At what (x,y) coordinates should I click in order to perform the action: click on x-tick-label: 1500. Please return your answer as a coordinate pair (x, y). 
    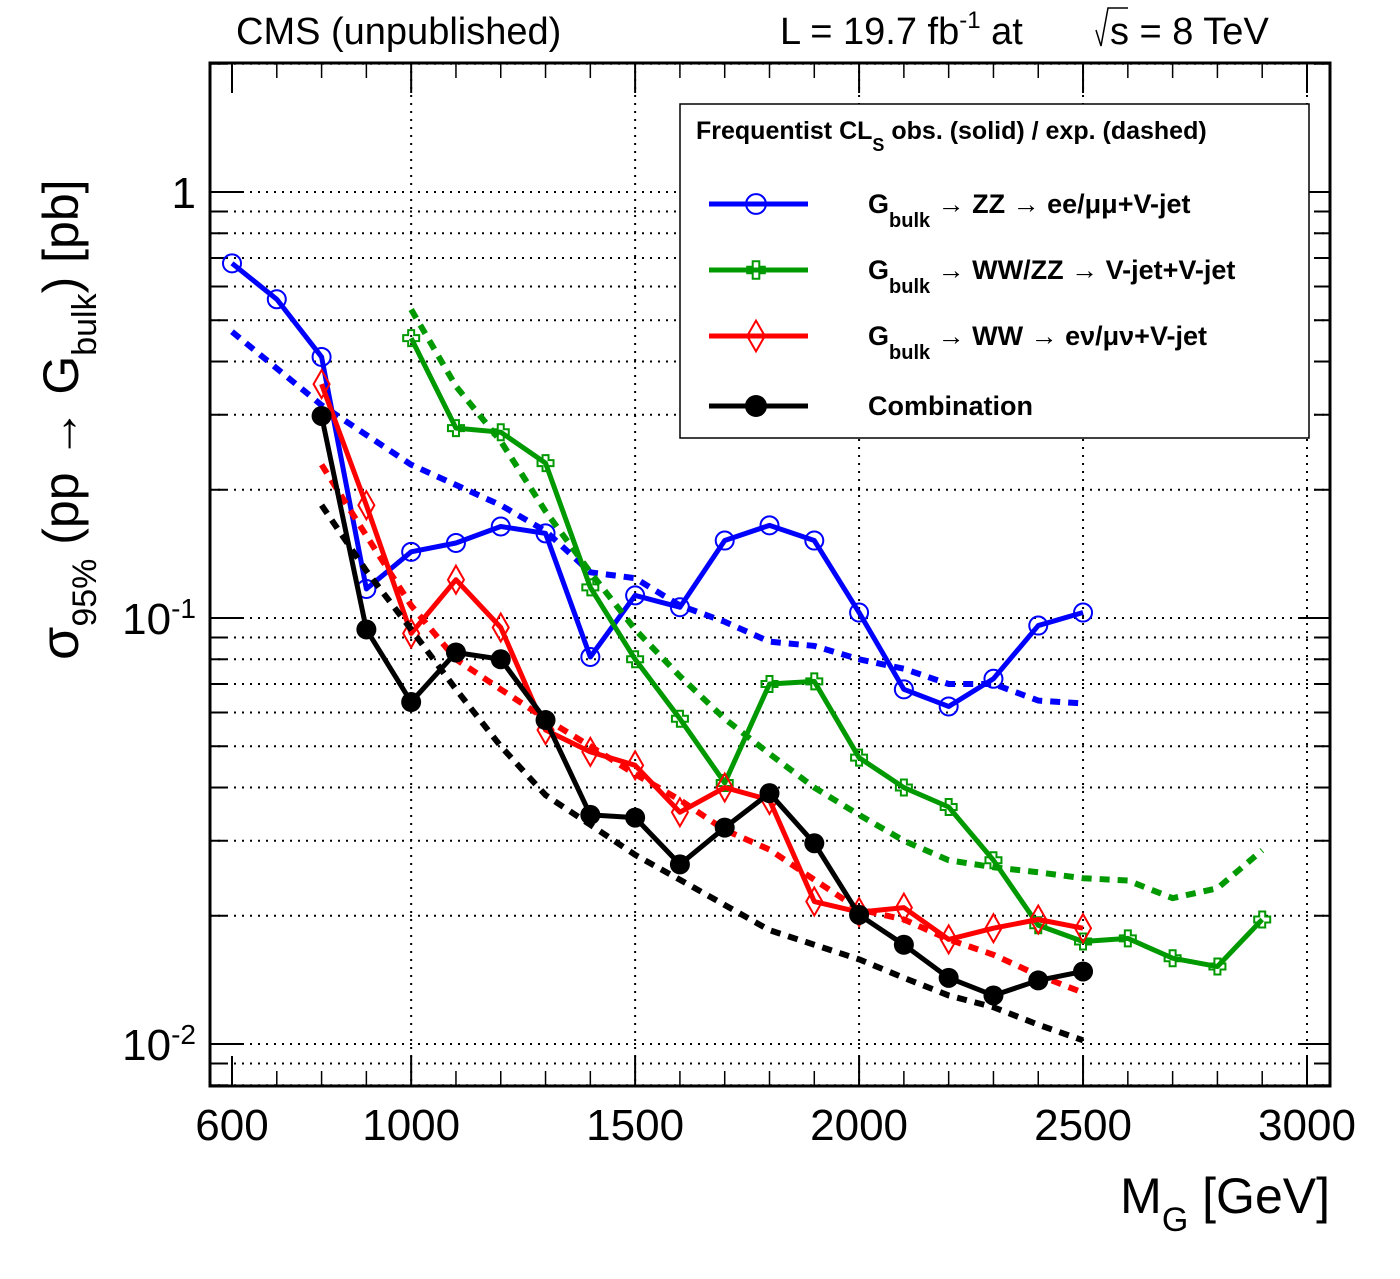
    Looking at the image, I should click on (635, 1125).